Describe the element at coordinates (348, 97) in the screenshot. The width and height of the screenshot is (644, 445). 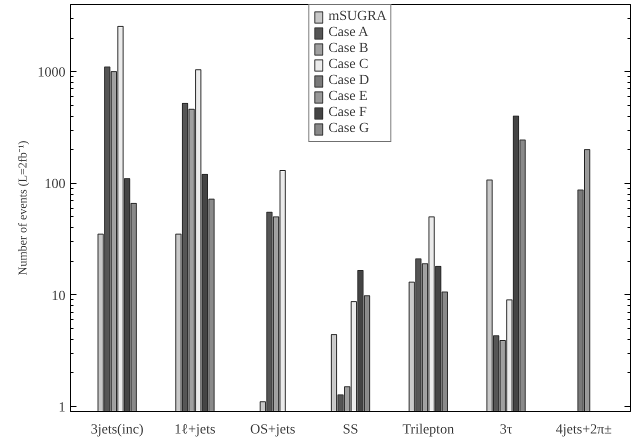
I see `legend-label: Case E` at that location.